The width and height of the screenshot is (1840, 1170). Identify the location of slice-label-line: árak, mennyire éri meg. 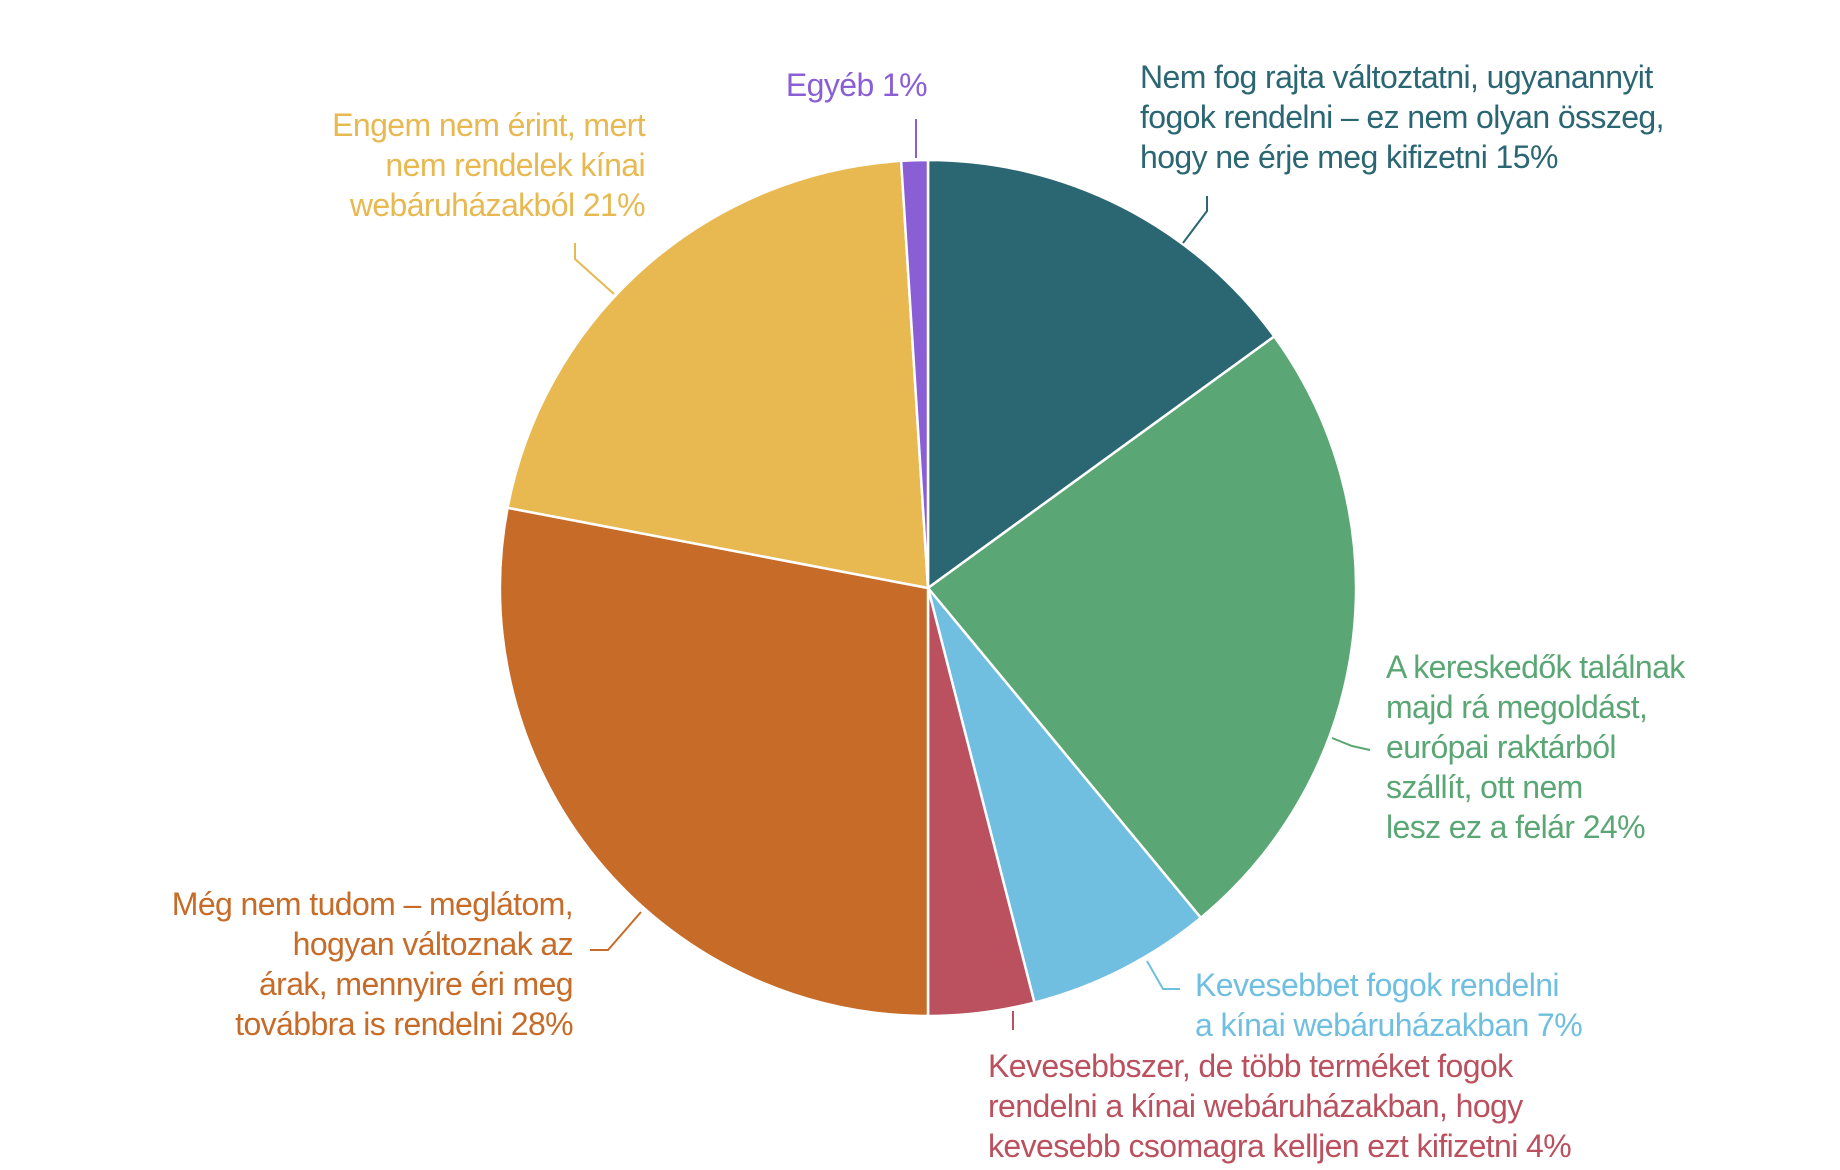
(416, 984).